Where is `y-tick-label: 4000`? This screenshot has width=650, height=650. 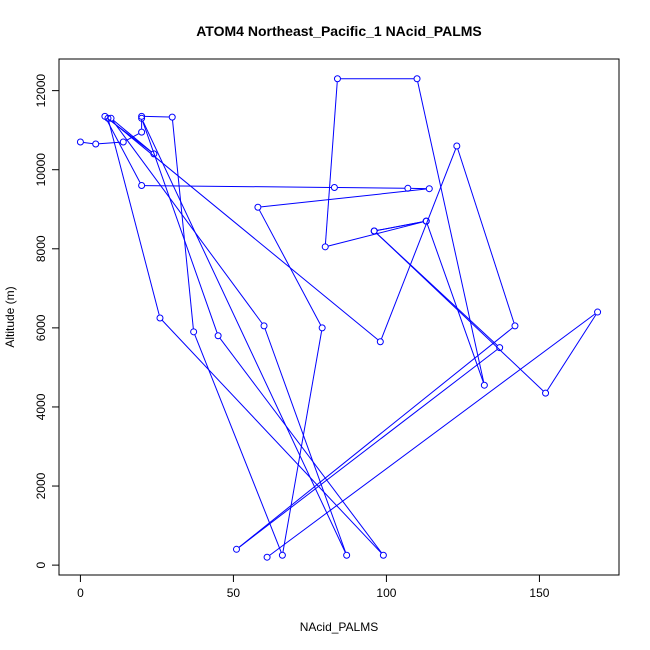 y-tick-label: 4000 is located at coordinates (41, 406).